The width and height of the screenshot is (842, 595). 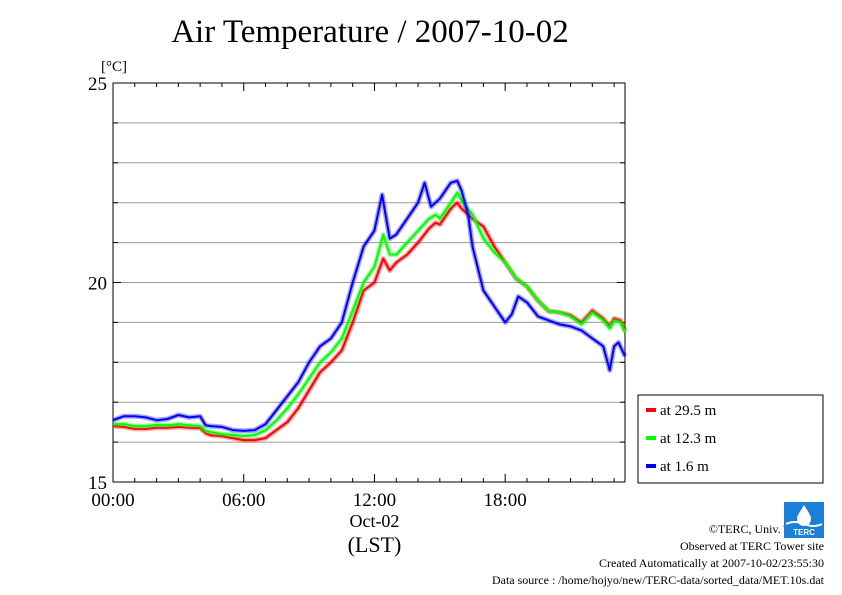 What do you see at coordinates (804, 520) in the screenshot?
I see `terc-logo-icon: TERC` at bounding box center [804, 520].